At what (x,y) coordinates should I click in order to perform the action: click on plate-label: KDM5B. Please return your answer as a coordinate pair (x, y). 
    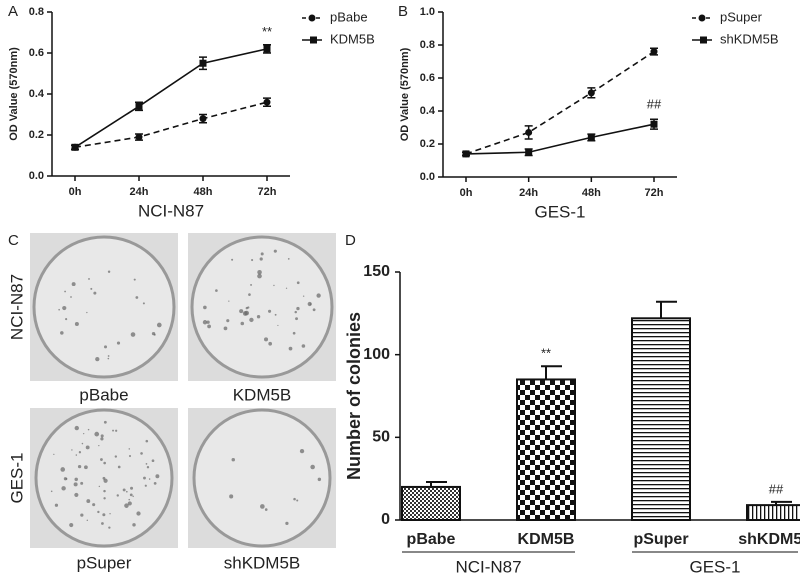
    Looking at the image, I should click on (262, 394).